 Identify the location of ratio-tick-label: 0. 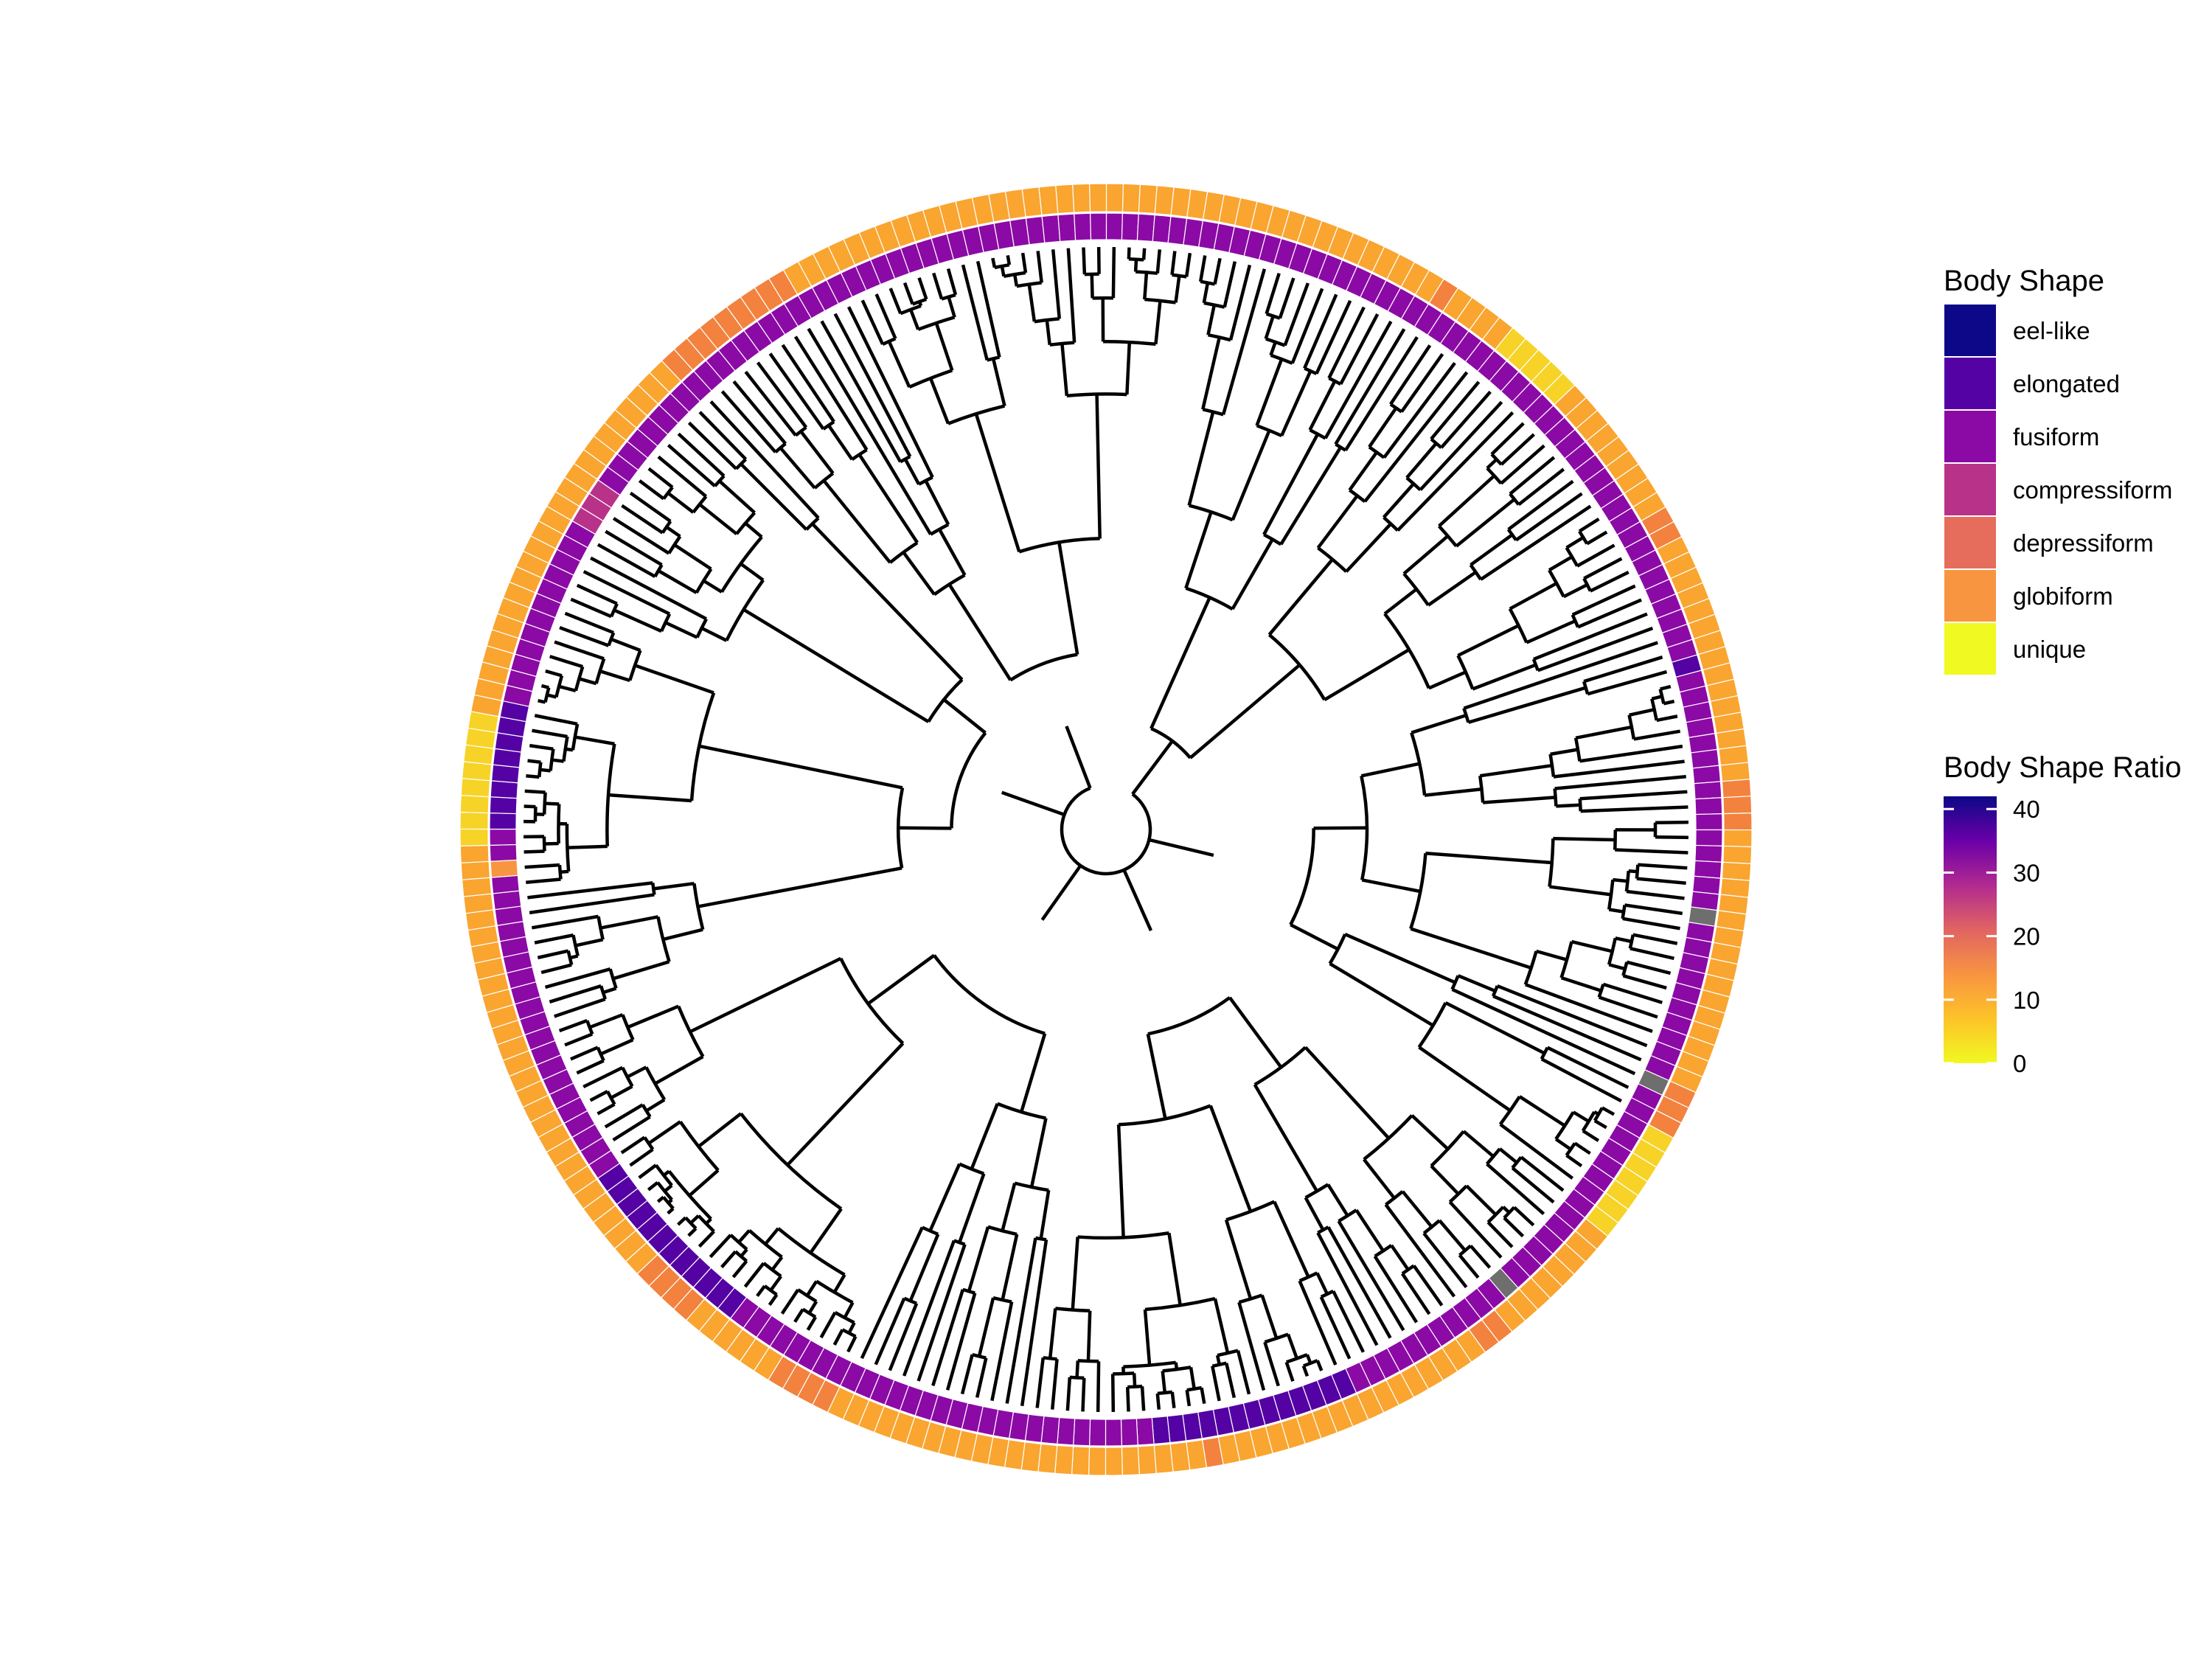
(2019, 1063).